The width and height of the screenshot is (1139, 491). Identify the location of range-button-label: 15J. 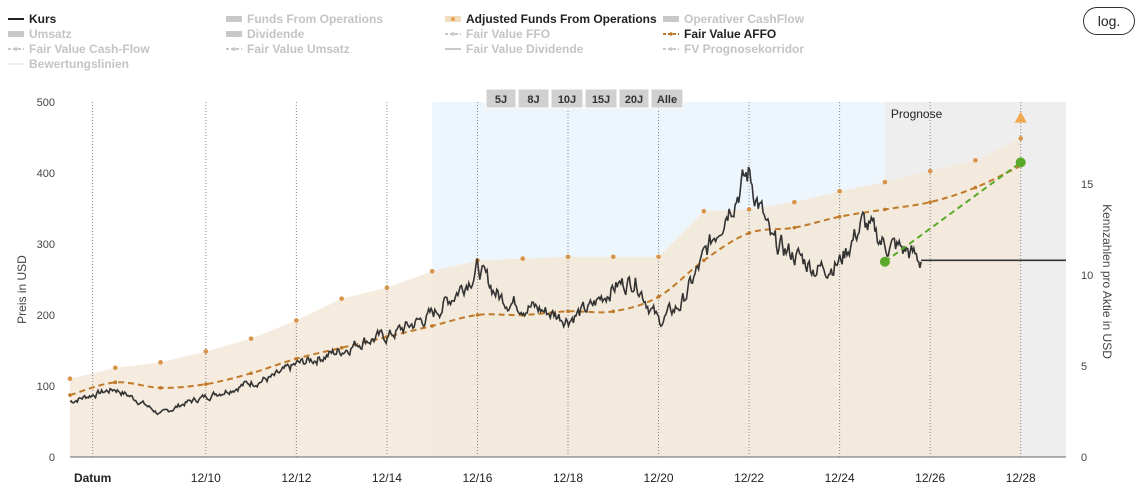
(601, 100).